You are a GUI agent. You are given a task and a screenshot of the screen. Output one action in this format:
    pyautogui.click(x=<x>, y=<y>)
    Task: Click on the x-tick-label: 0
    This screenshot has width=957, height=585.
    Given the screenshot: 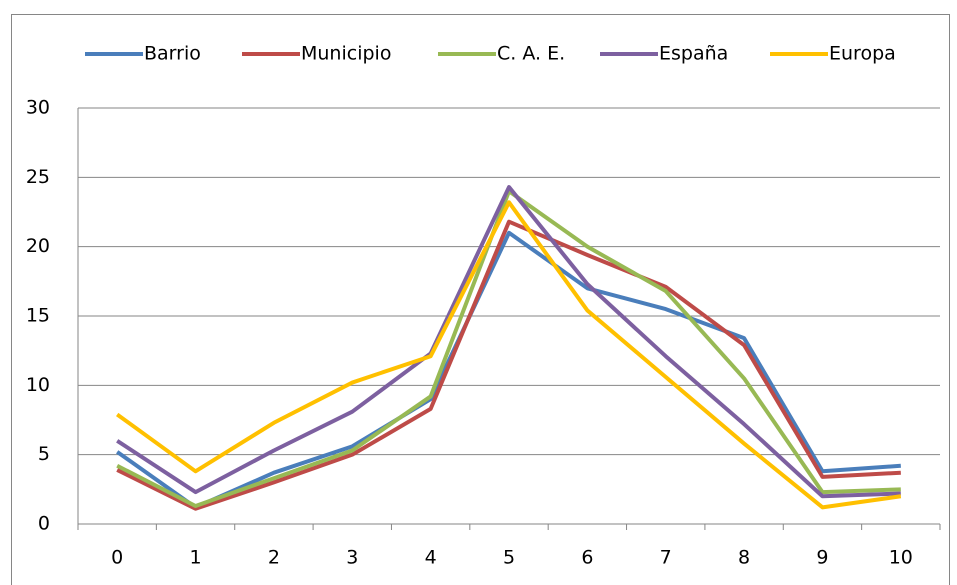 What is the action you would take?
    pyautogui.click(x=117, y=558)
    